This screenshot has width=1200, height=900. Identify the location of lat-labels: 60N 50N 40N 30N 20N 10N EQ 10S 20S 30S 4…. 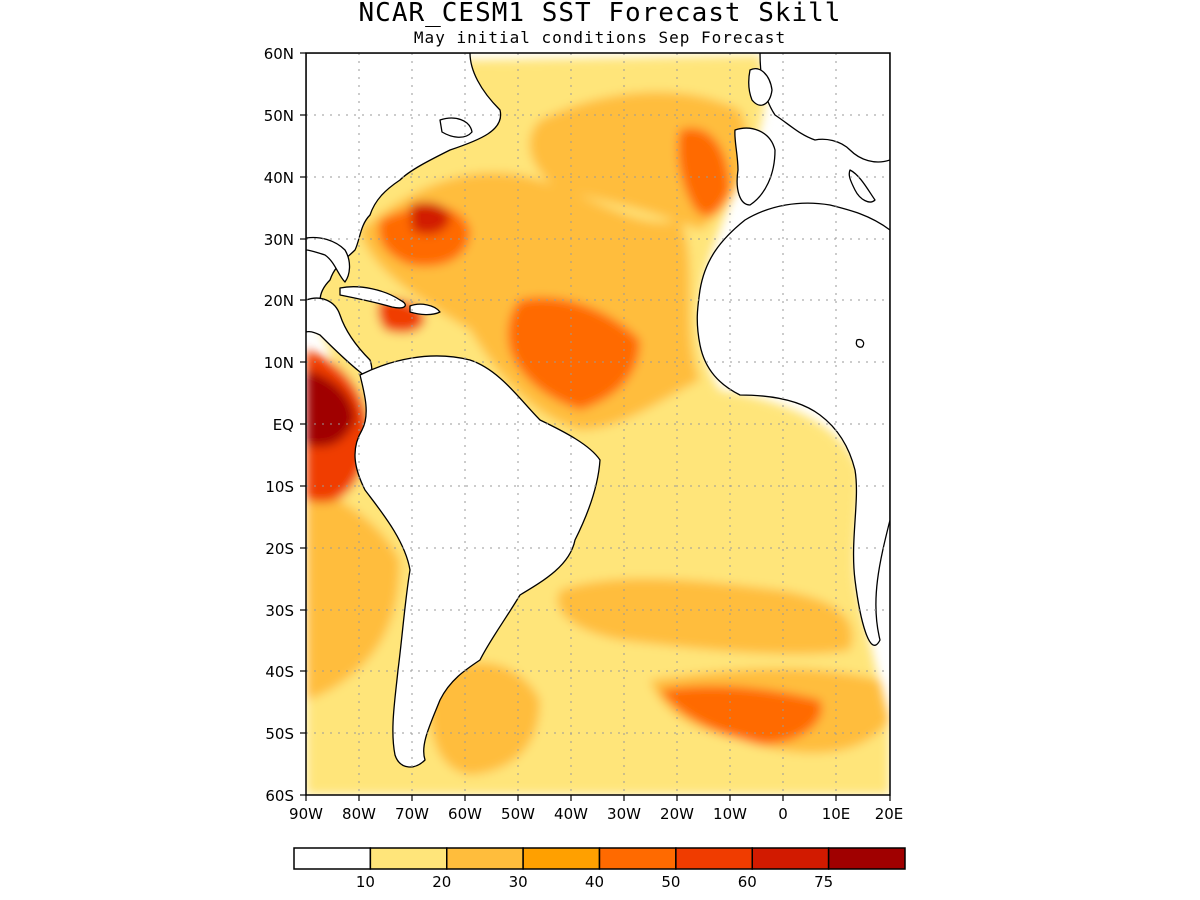
(279, 425).